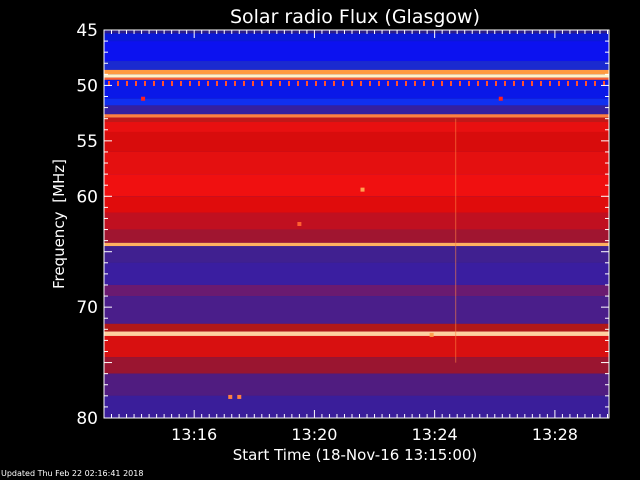  Describe the element at coordinates (435, 434) in the screenshot. I see `x-tick-label: 13:24` at that location.